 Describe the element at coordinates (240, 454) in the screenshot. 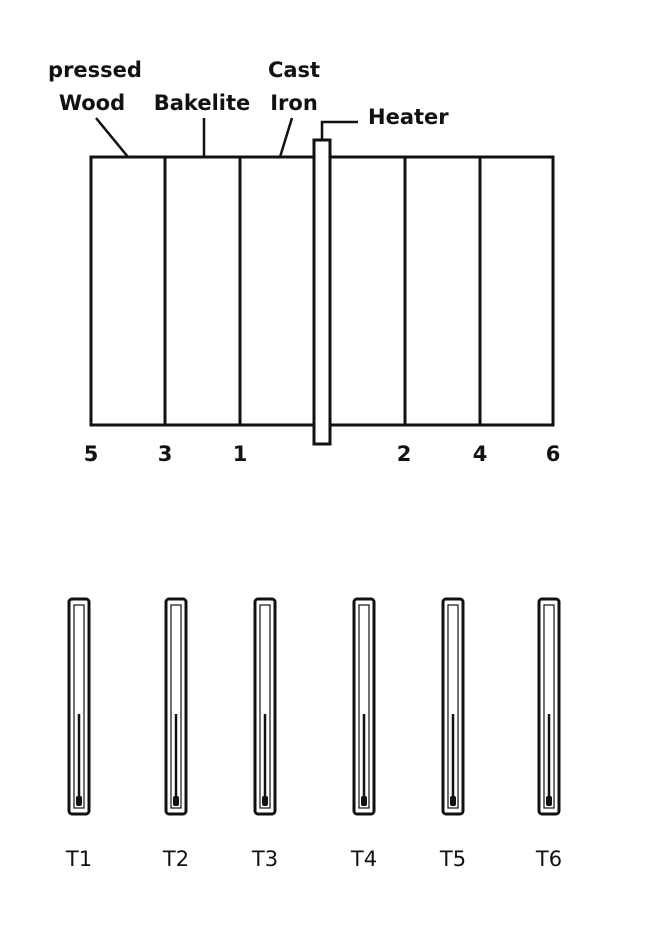

I see `position-label: 1` at that location.